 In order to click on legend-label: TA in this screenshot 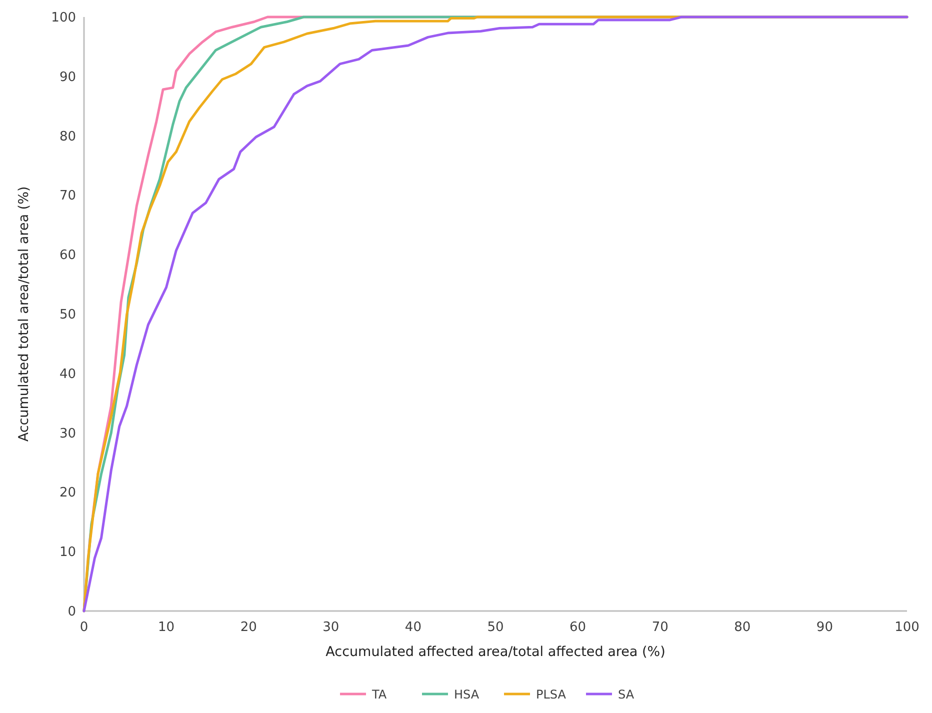, I will do `click(379, 695)`.